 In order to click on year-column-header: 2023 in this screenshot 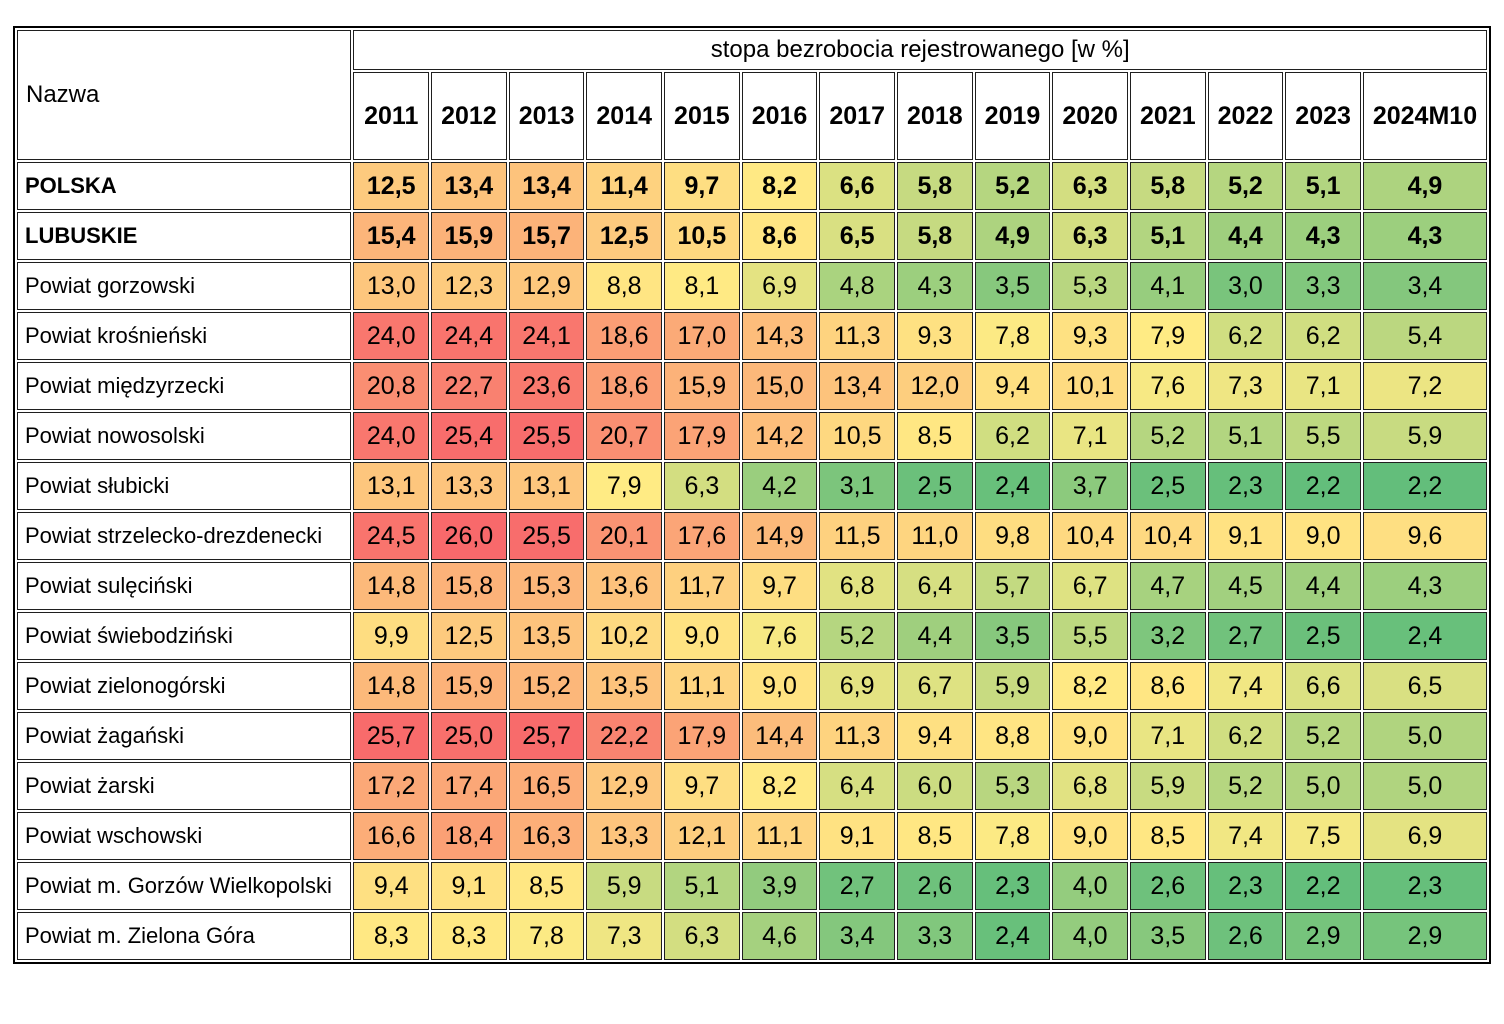, I will do `click(1323, 116)`.